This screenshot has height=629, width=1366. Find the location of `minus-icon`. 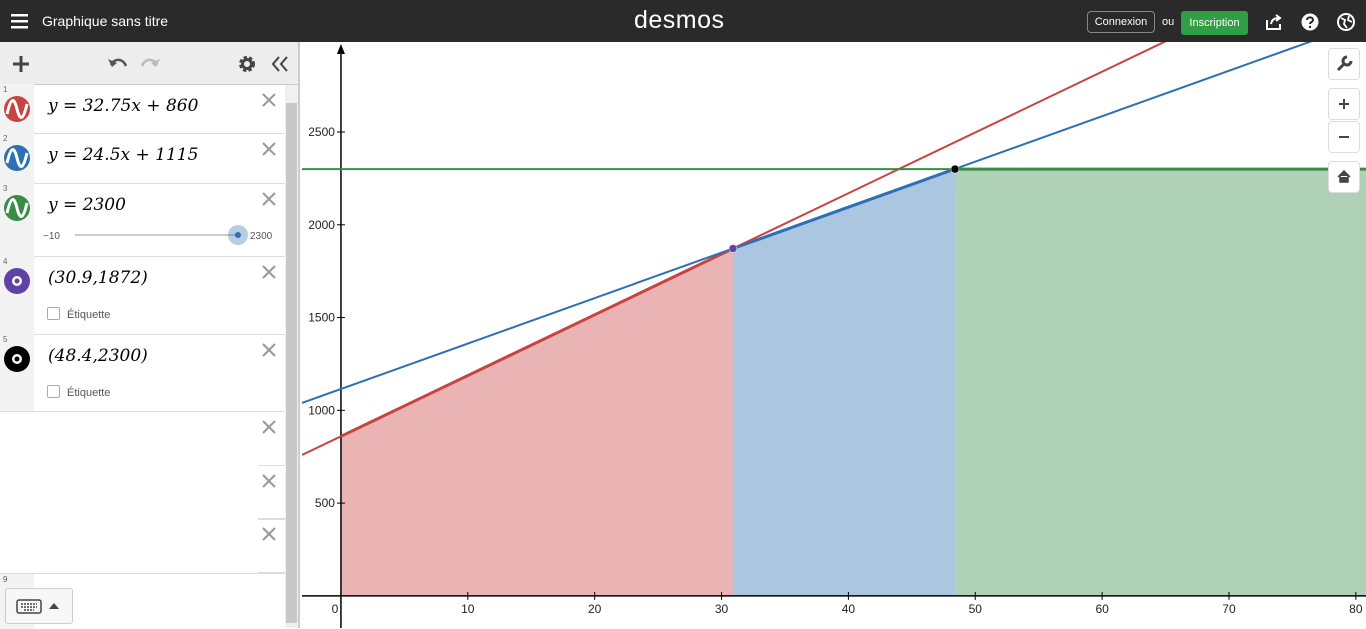

minus-icon is located at coordinates (1344, 137).